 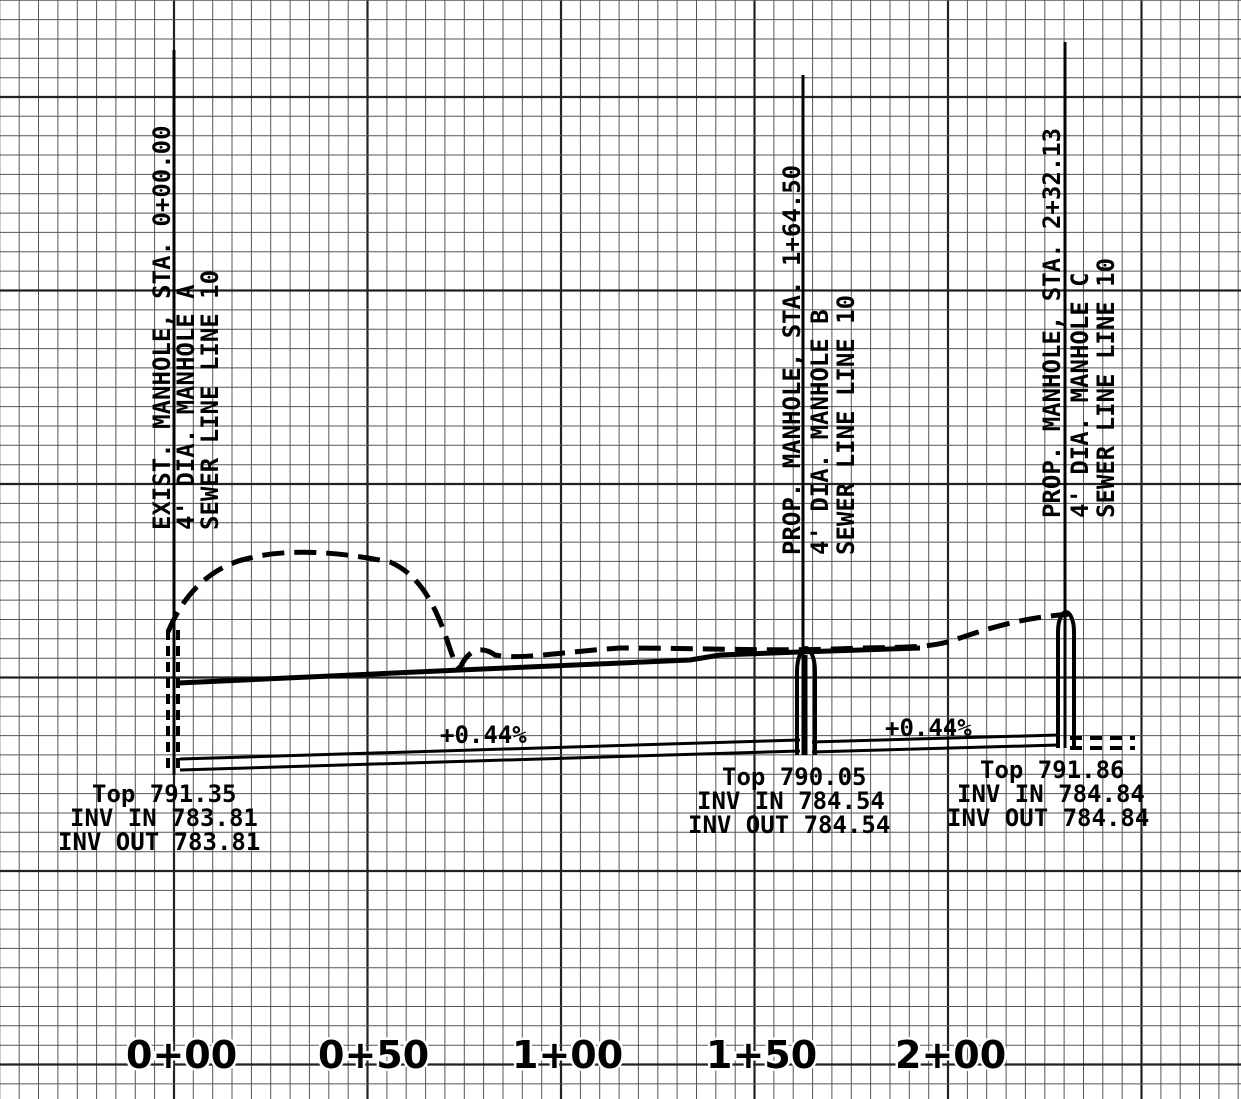 I want to click on manhole-c-label-line2: 4' DIA. MANHOLE C, so click(x=1080, y=395).